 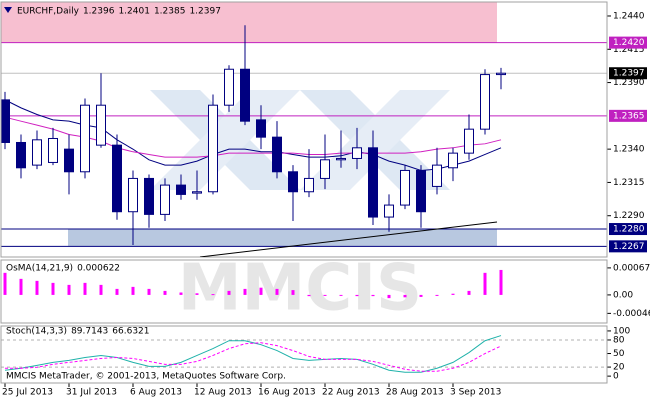 What do you see at coordinates (415, 393) in the screenshot?
I see `x-tick-label: 28 Aug 2013` at bounding box center [415, 393].